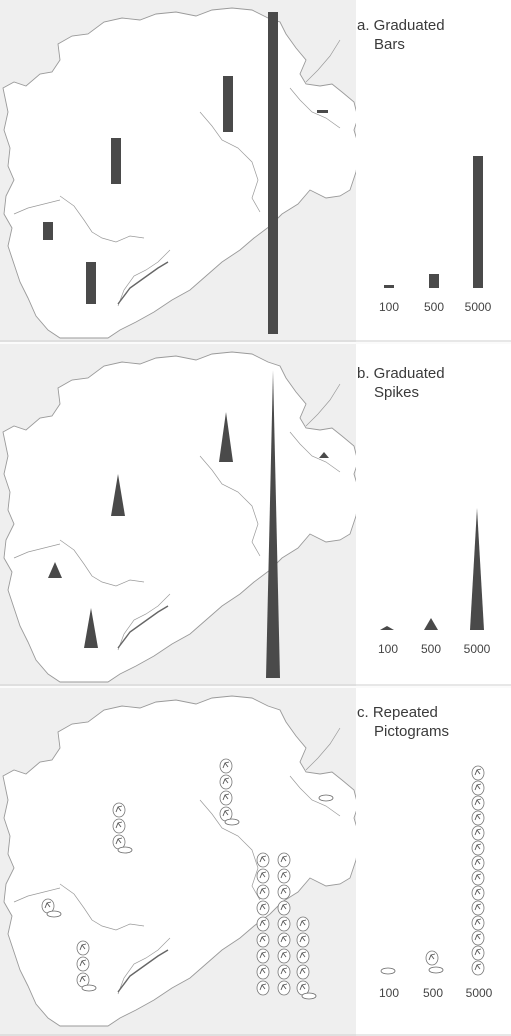 The width and height of the screenshot is (511, 1036). What do you see at coordinates (389, 44) in the screenshot?
I see `panel-title-line2: Bars` at bounding box center [389, 44].